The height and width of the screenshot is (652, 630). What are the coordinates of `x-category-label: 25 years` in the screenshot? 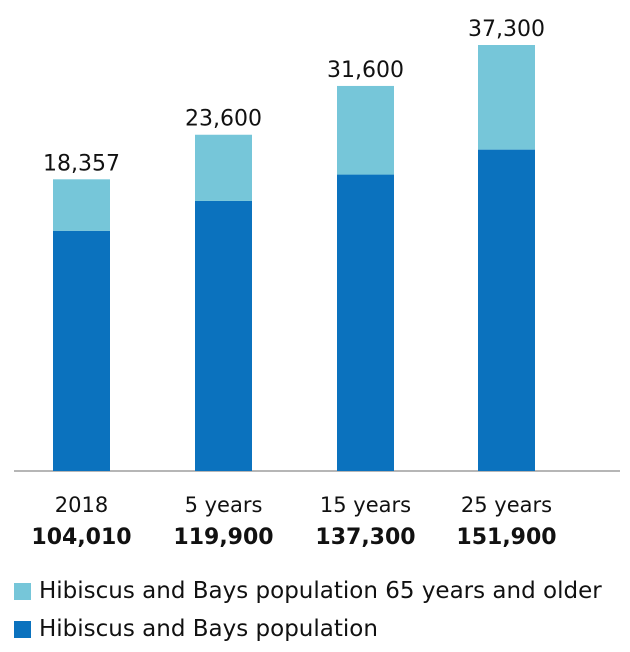 It's located at (506, 505).